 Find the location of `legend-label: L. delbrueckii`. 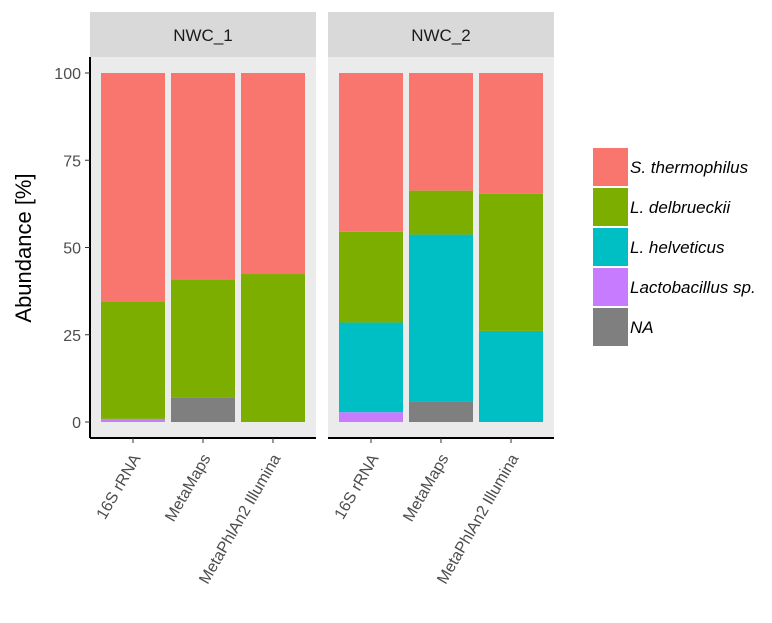

legend-label: L. delbrueckii is located at coordinates (680, 207).